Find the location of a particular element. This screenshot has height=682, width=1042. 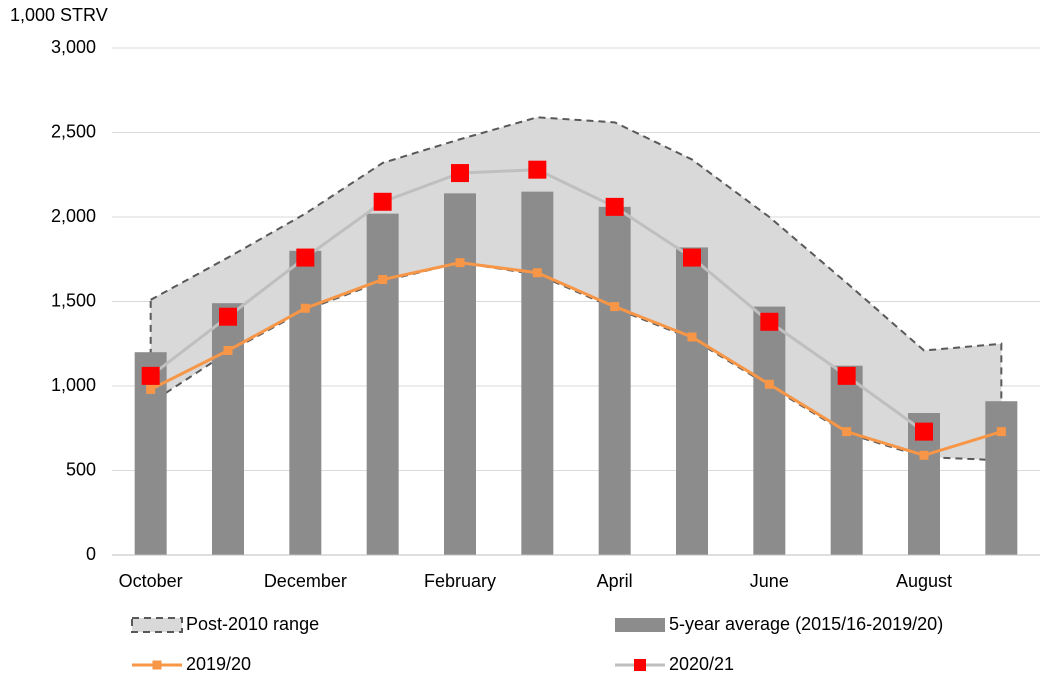

y-axis-label: 1,000 STRV is located at coordinates (59, 15).